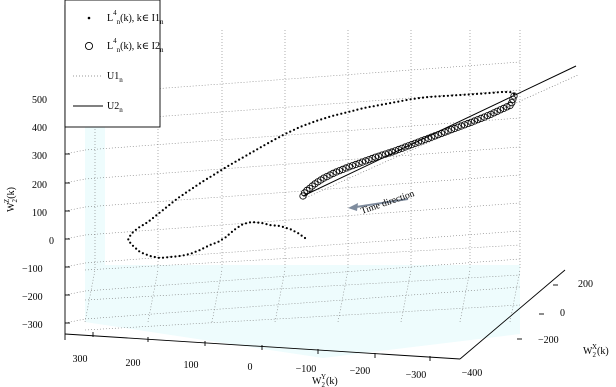 The height and width of the screenshot is (387, 616). Describe the element at coordinates (302, 257) in the screenshot. I see `grid-line-x` at that location.